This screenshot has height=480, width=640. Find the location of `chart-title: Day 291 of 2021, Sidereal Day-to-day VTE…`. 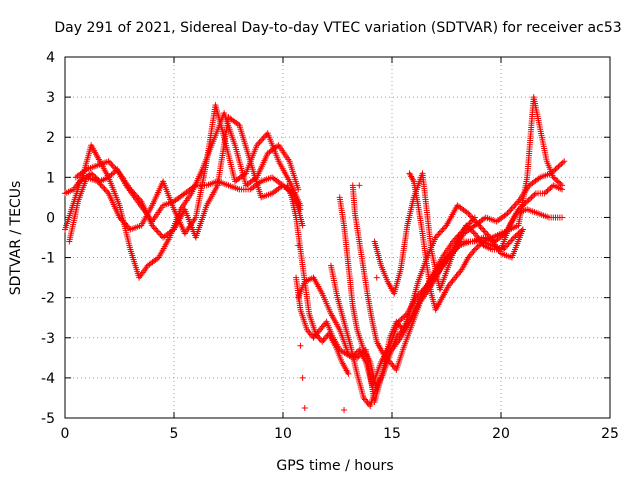

chart-title: Day 291 of 2021, Sidereal Day-to-day VTE… is located at coordinates (337, 28).